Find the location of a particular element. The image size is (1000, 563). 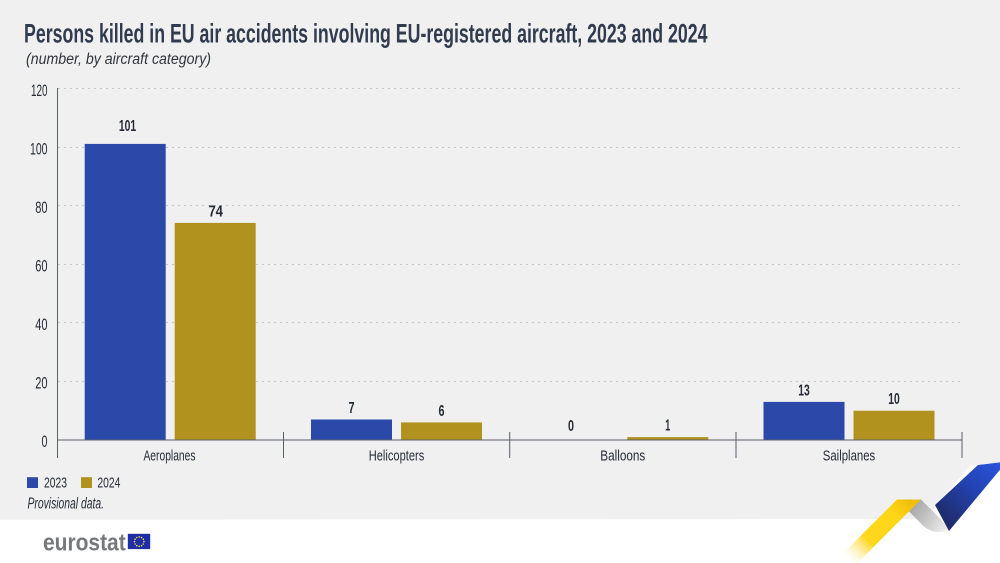

svg-text: (number, by aircraft category) is located at coordinates (118, 59).